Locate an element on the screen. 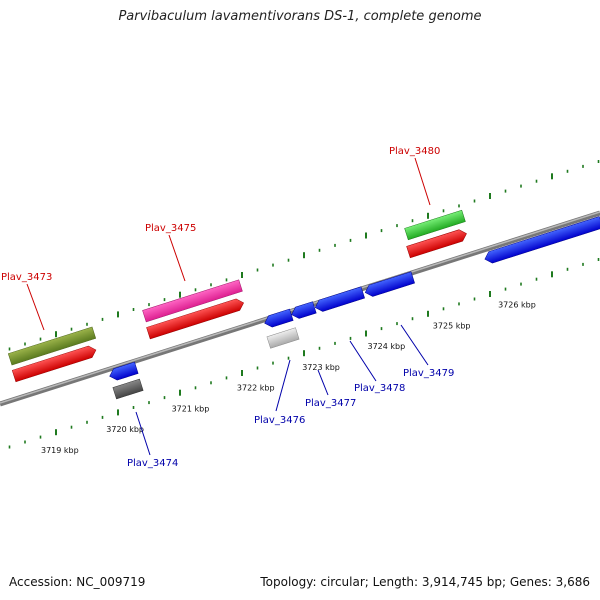  gene-plav-3476-gray-feature is located at coordinates (283, 338).